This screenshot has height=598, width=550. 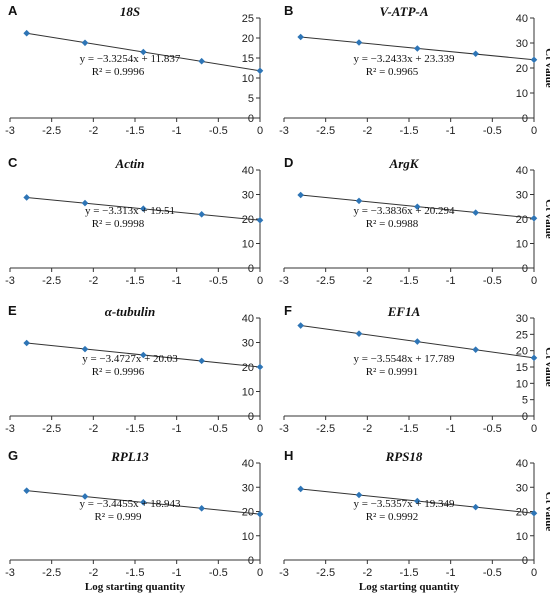 I want to click on panel-title: 18S, so click(x=130, y=11).